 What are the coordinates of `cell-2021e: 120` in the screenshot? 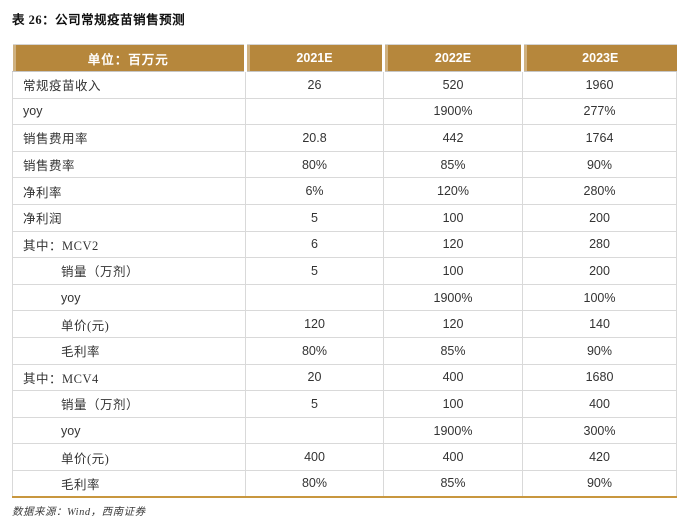 It's located at (314, 324).